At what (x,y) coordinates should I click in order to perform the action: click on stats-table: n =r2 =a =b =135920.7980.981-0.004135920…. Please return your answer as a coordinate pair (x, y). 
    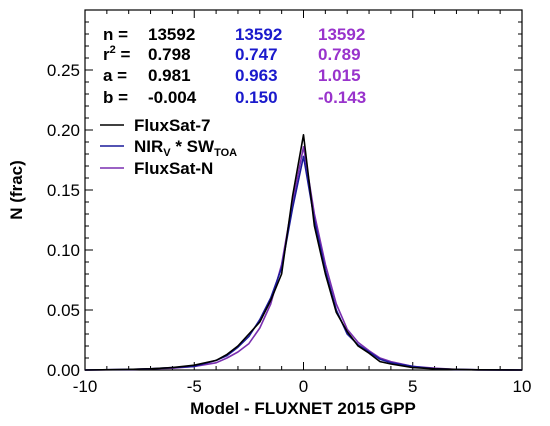
    Looking at the image, I should click on (234, 66).